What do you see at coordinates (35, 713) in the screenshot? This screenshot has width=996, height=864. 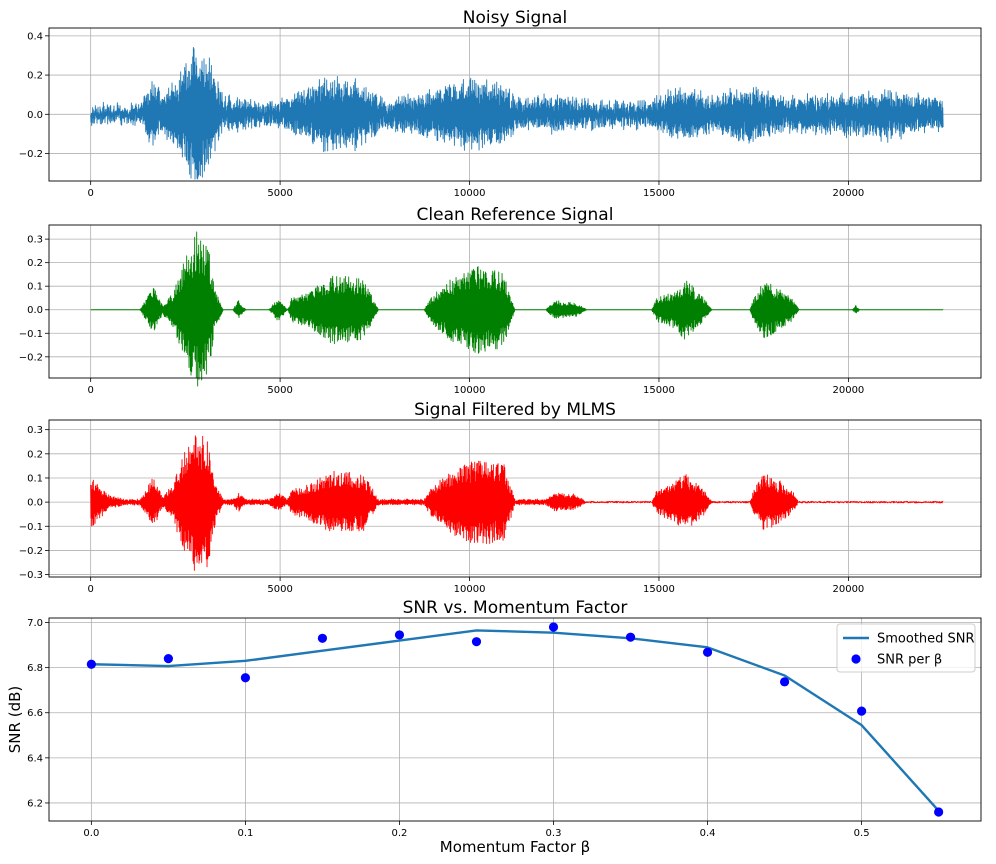 I see `y-tick-label: 6.6` at bounding box center [35, 713].